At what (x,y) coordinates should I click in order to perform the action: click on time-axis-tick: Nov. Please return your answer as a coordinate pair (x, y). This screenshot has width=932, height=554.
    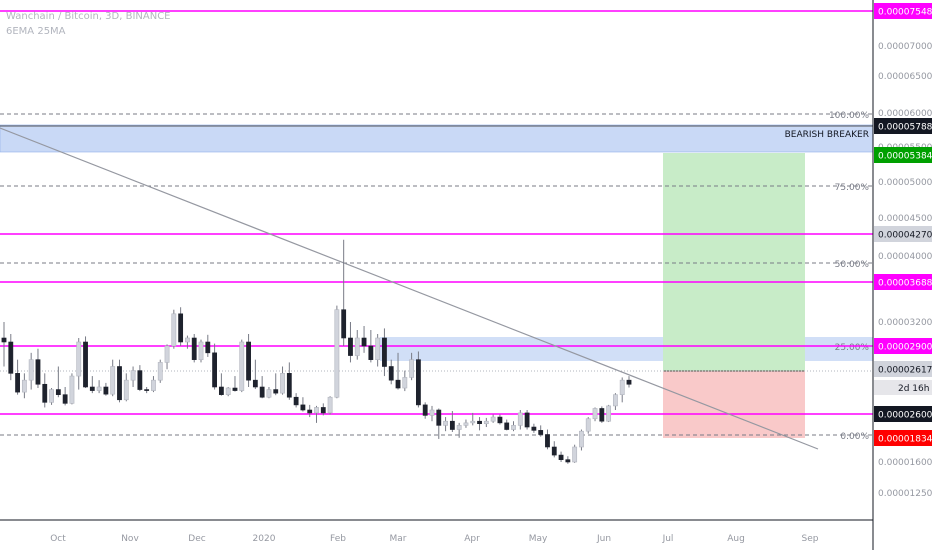
    Looking at the image, I should click on (130, 539).